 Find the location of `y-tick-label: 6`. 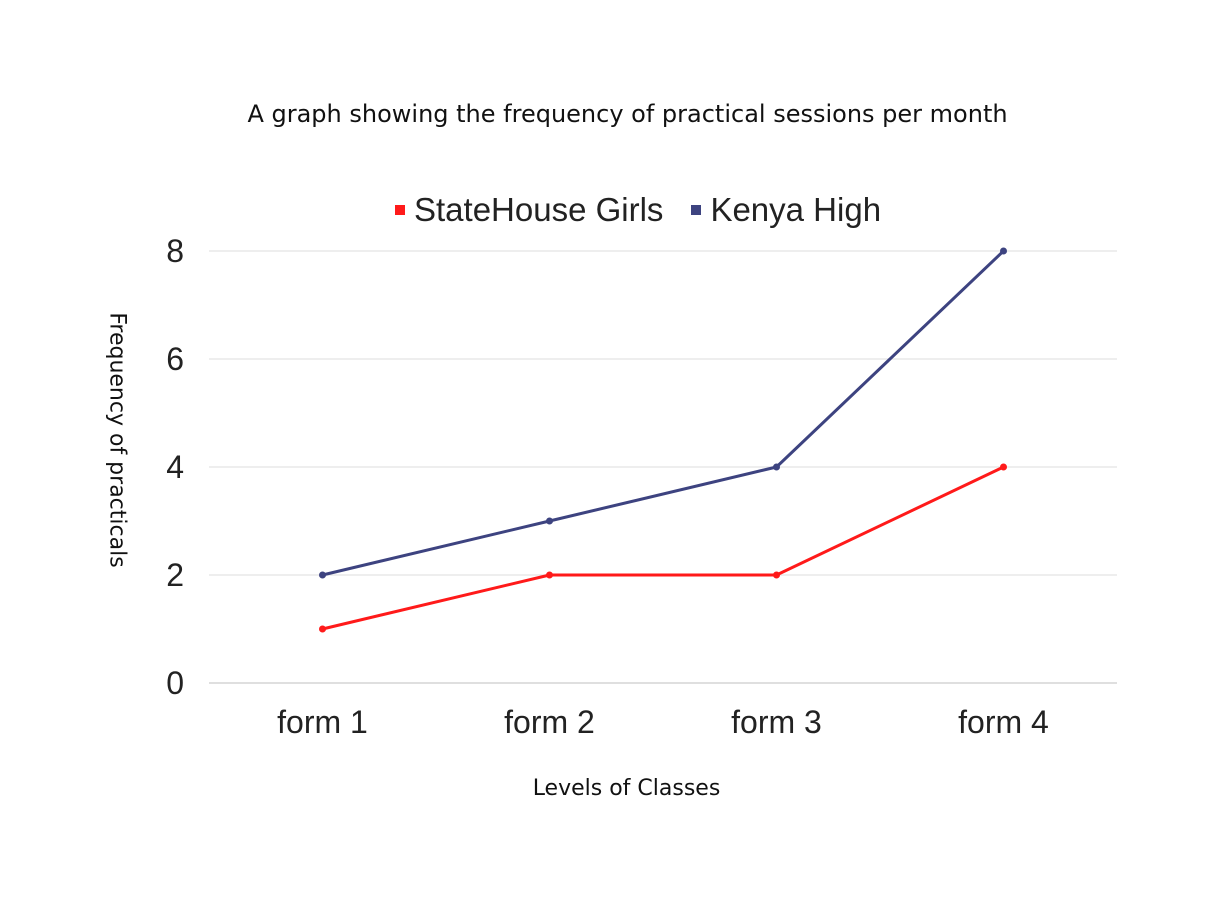

y-tick-label: 6 is located at coordinates (175, 359).